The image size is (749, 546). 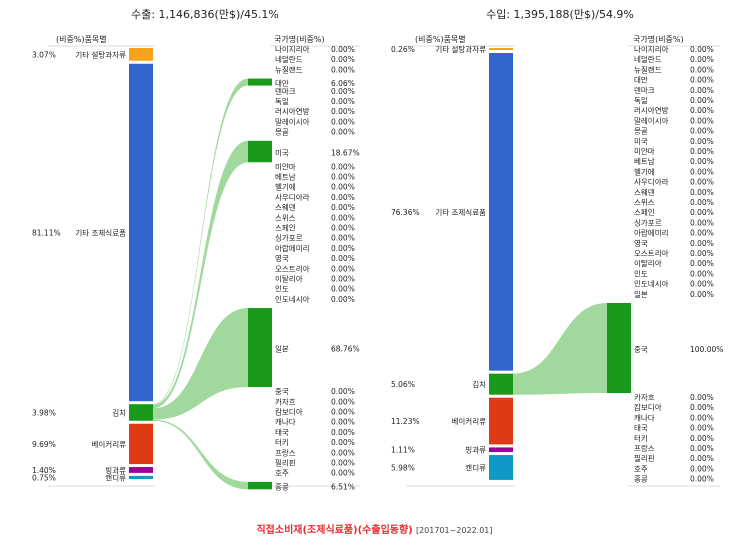 I want to click on country-name: 스위스, so click(x=644, y=202).